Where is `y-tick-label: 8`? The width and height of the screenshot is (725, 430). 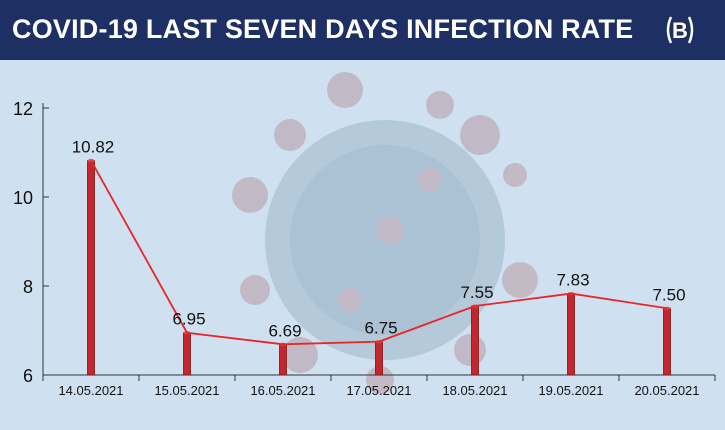
y-tick-label: 8 is located at coordinates (28, 287).